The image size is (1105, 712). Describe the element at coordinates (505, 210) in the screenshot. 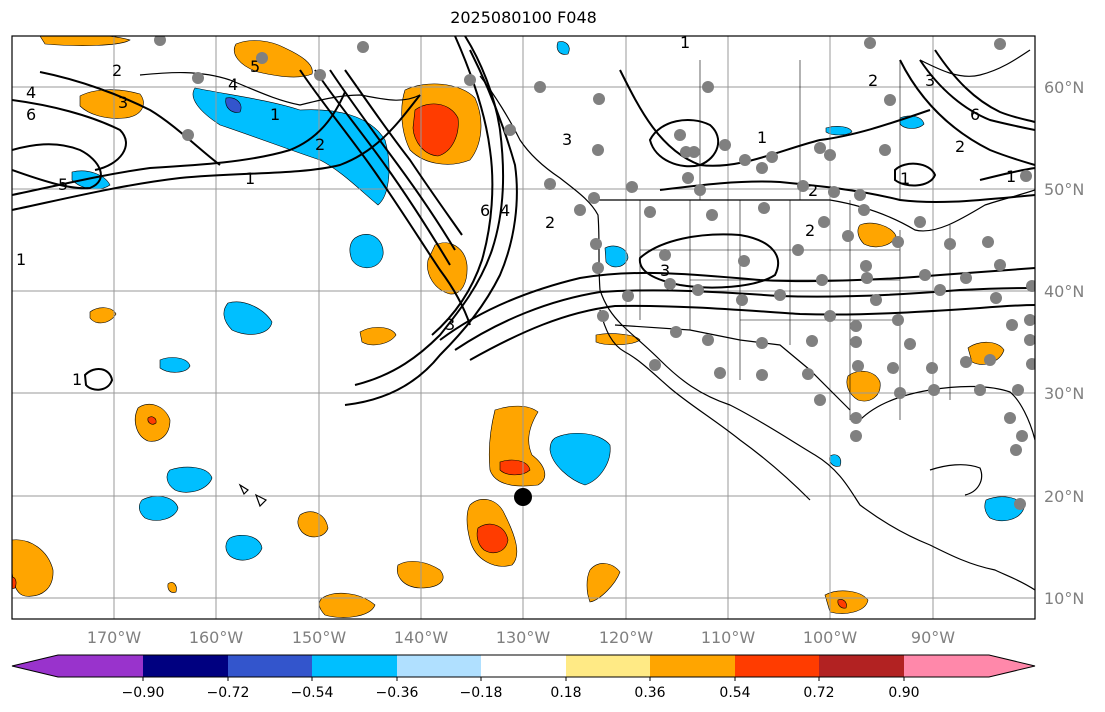

I see `contour-label: 4` at that location.